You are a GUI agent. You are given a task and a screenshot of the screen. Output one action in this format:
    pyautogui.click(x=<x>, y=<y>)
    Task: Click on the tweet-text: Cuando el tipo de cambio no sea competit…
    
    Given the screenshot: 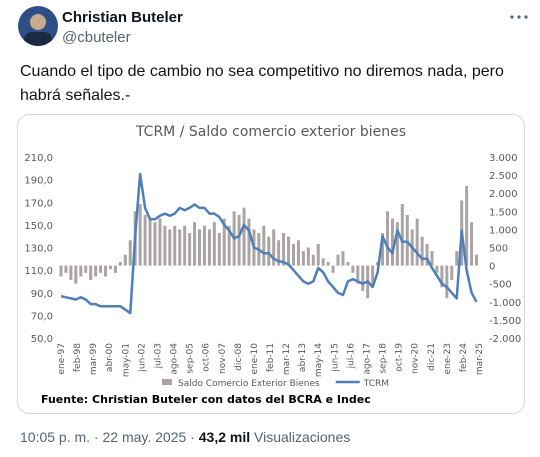 What is the action you would take?
    pyautogui.click(x=262, y=71)
    